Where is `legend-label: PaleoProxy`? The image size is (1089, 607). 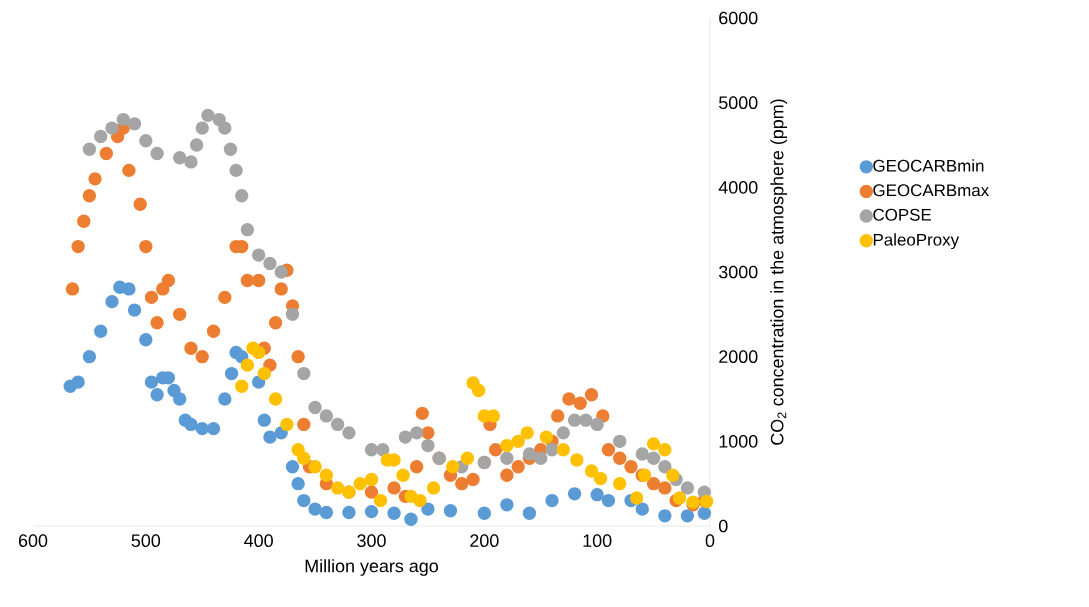 legend-label: PaleoProxy is located at coordinates (916, 241).